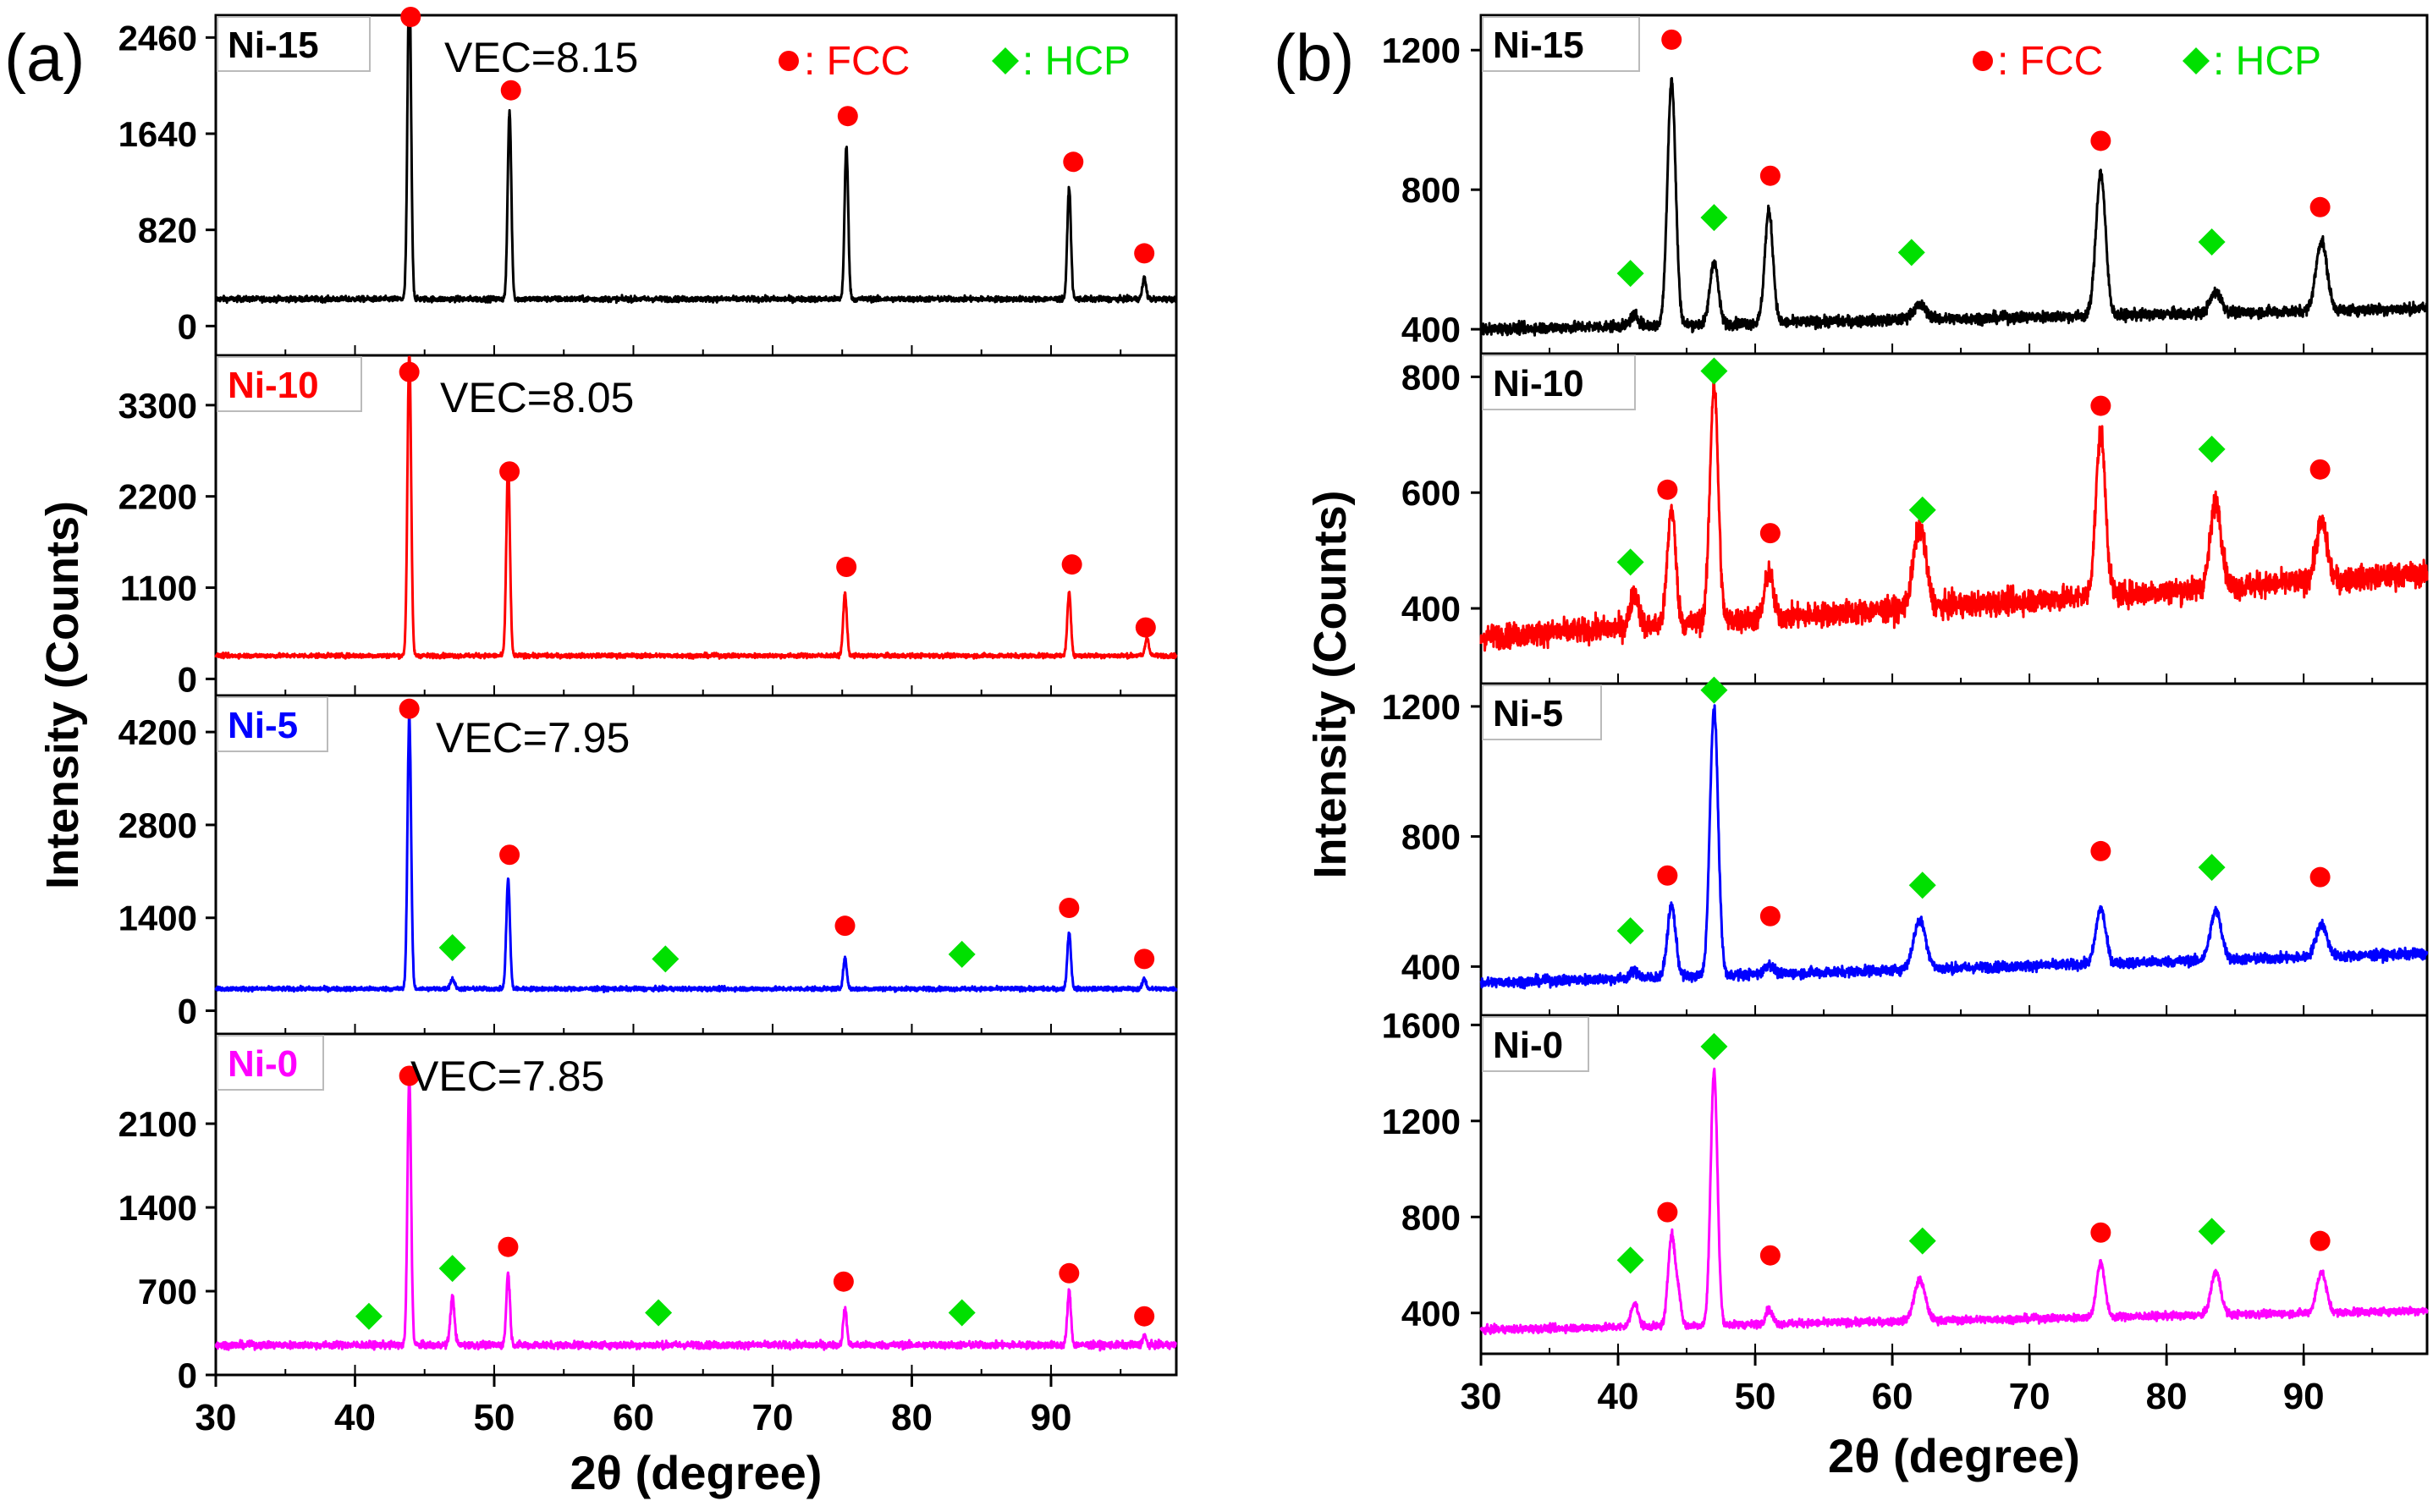 The width and height of the screenshot is (2433, 1512). Describe the element at coordinates (648, 182) in the screenshot. I see `subplot-ni-15: 0 820 1640 2460 Ni-15 VEC=8.15` at that location.